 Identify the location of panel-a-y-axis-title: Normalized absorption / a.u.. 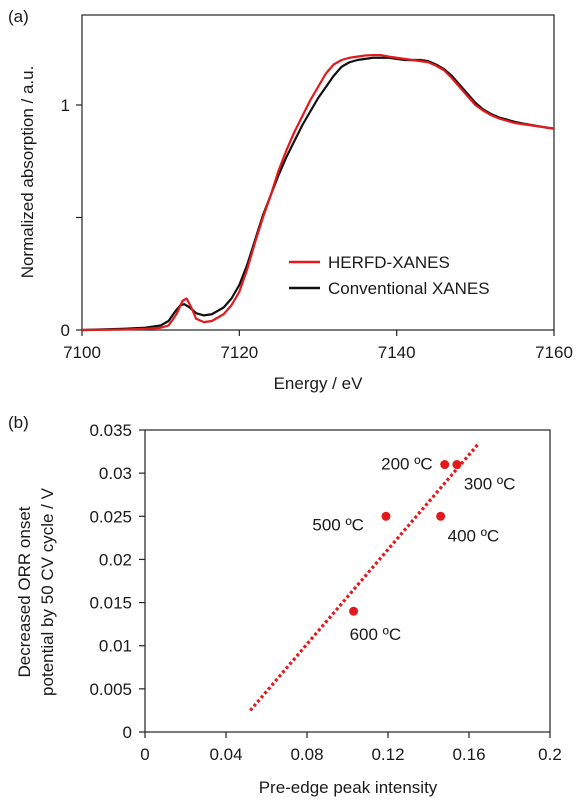
(27, 172).